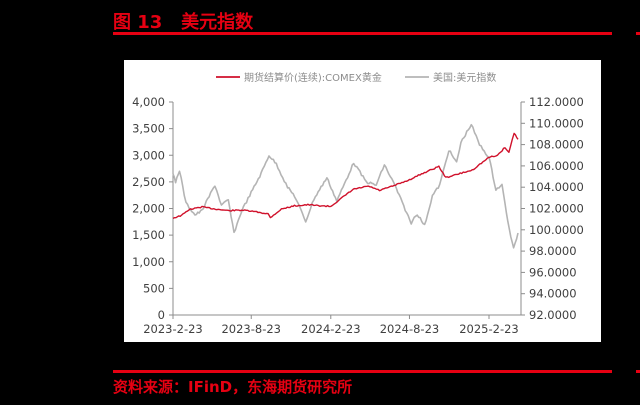 The width and height of the screenshot is (640, 405). I want to click on left-tick-label: 500, so click(154, 288).